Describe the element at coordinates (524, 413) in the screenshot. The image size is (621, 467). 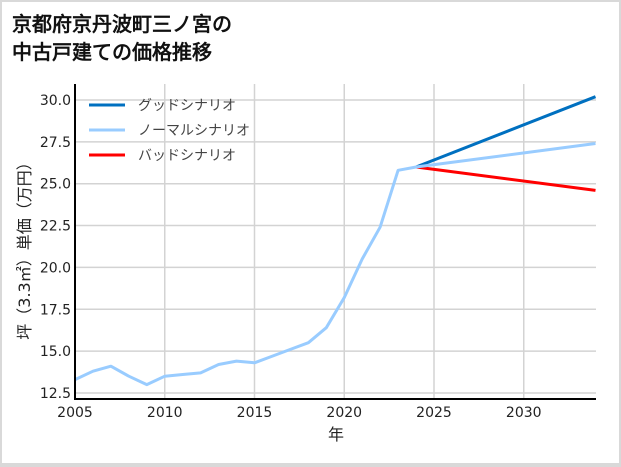
I see `x-tick-label: 2030` at that location.